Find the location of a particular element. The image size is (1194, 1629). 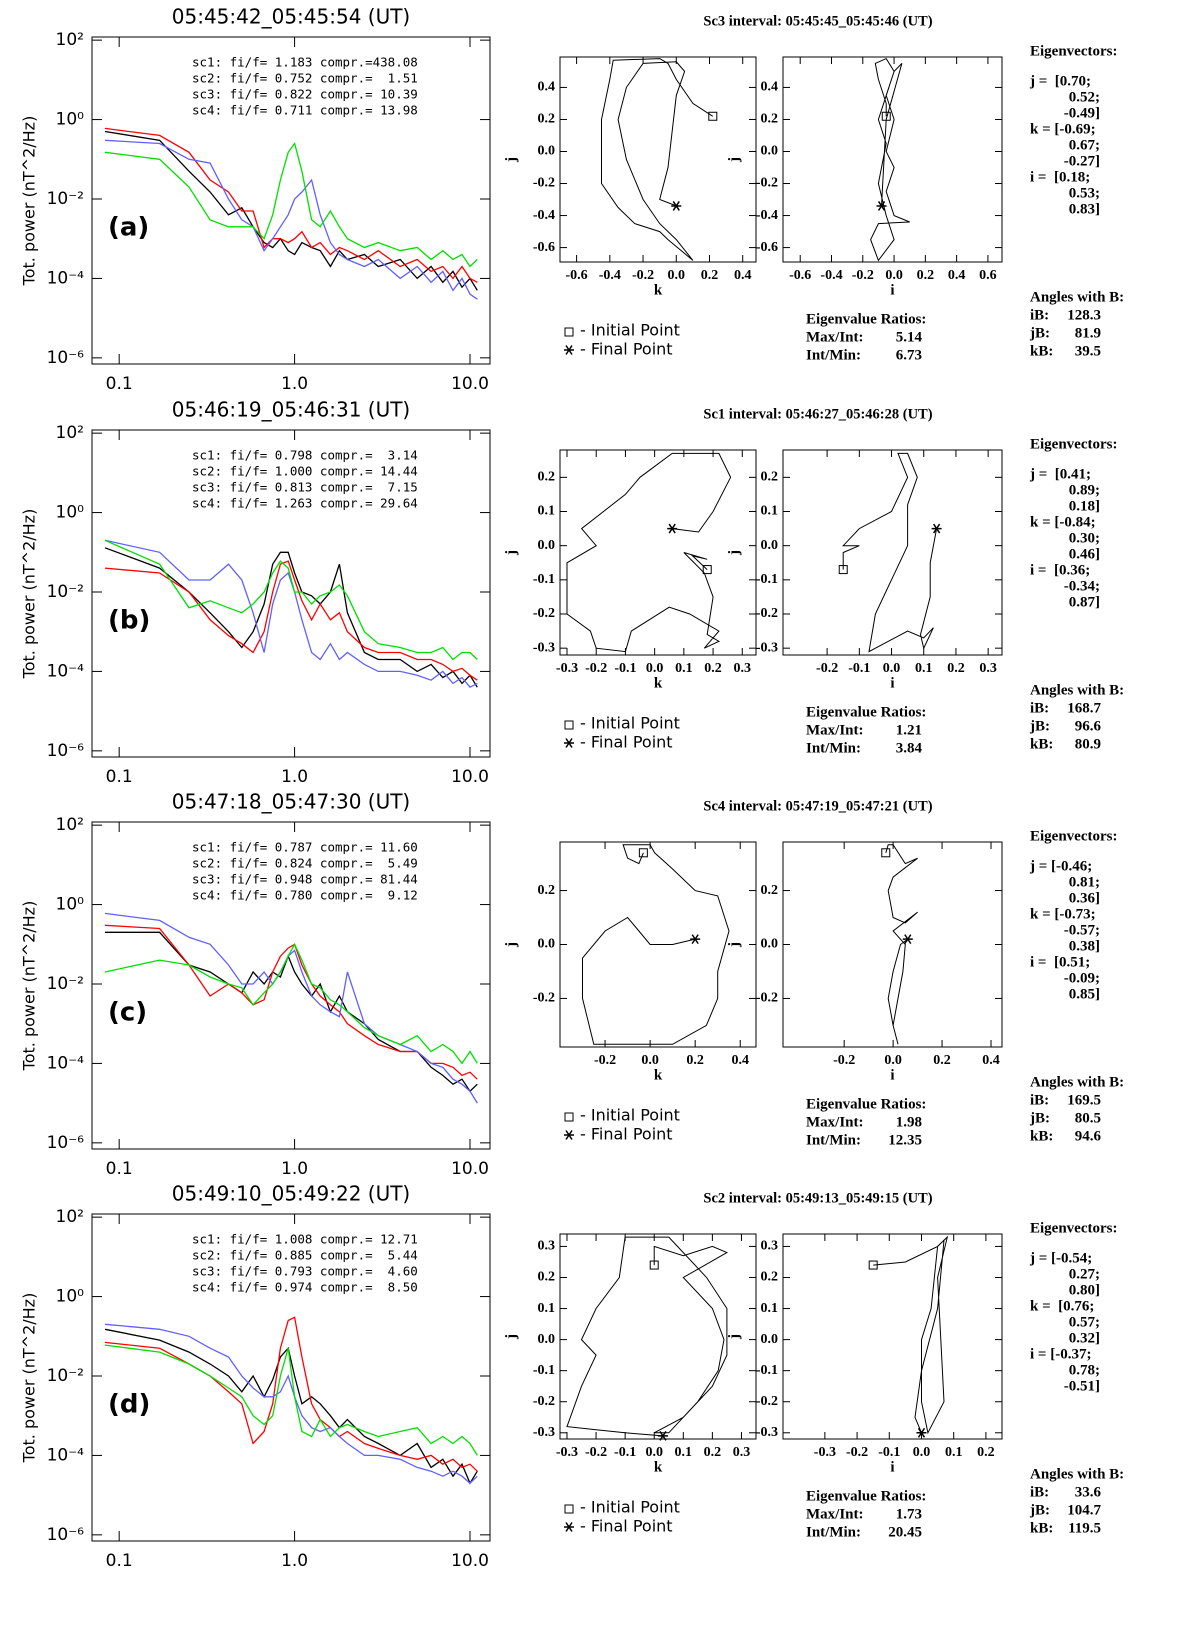

annotation: sc4: fi/f= 0.974 compr.= 8.50 is located at coordinates (305, 1287).